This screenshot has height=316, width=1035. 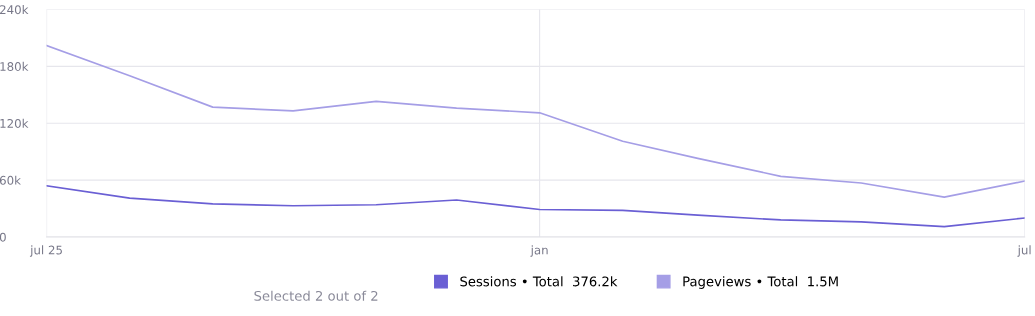 I want to click on y-tick-label: 120k, so click(x=14, y=123).